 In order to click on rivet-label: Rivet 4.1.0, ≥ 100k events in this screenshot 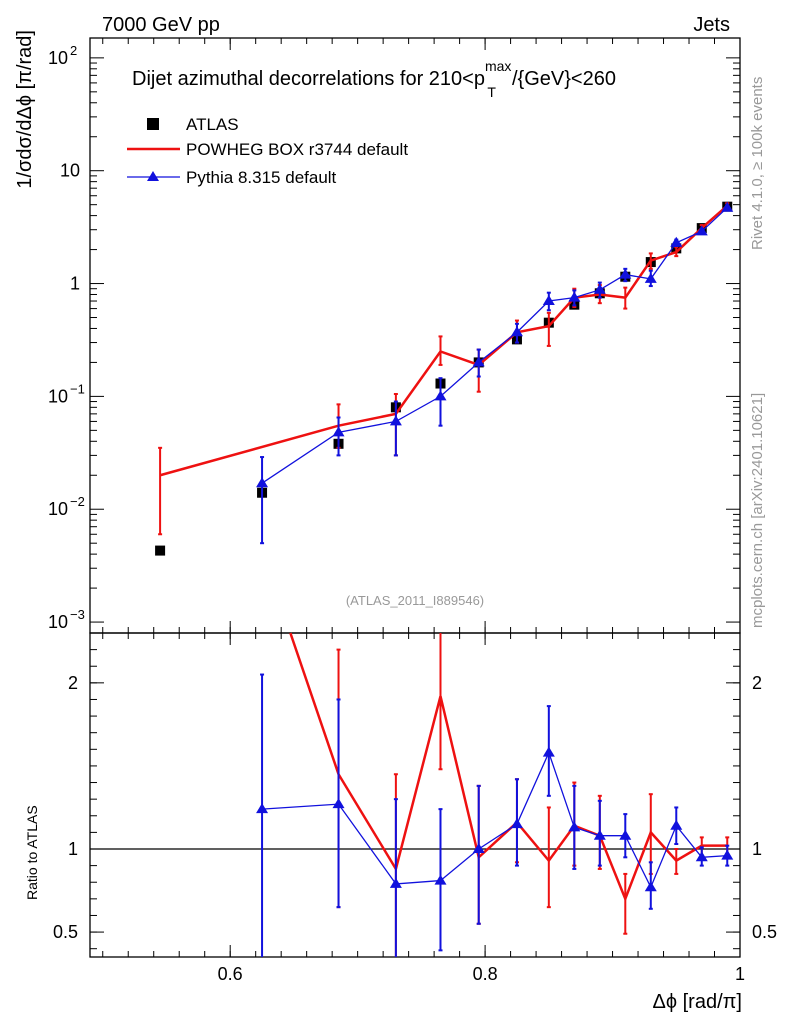, I will do `click(757, 163)`.